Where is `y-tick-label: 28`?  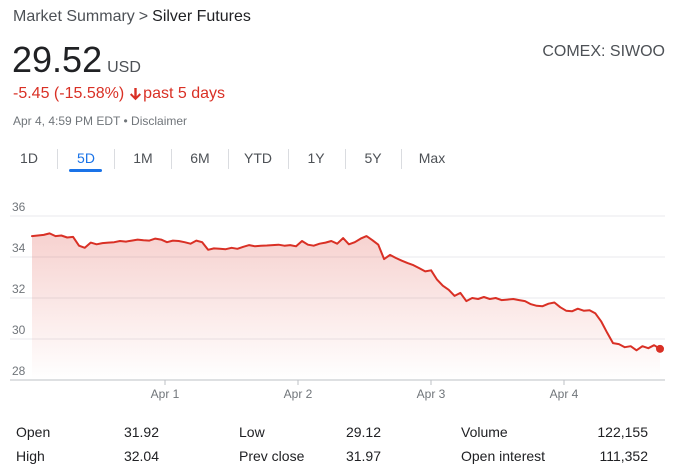
y-tick-label: 28 is located at coordinates (19, 371).